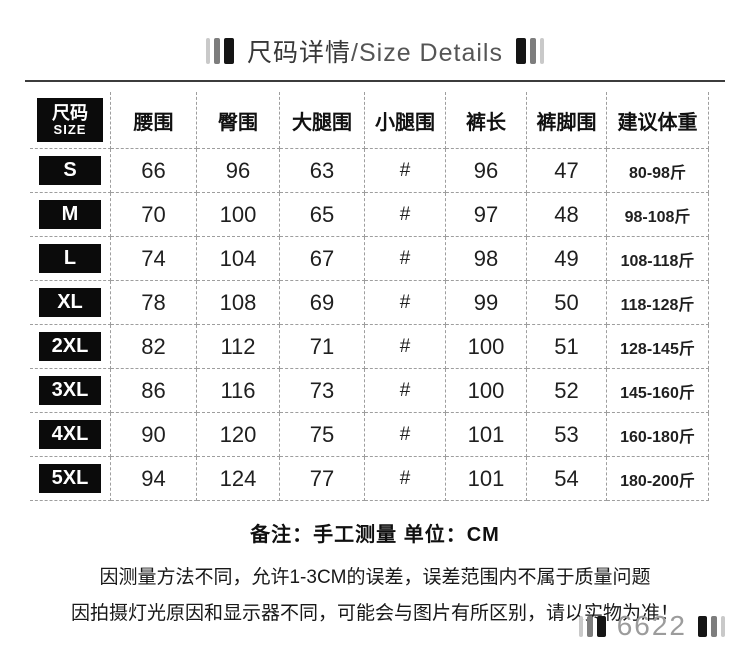  Describe the element at coordinates (322, 215) in the screenshot. I see `cell-thigh: 65` at that location.